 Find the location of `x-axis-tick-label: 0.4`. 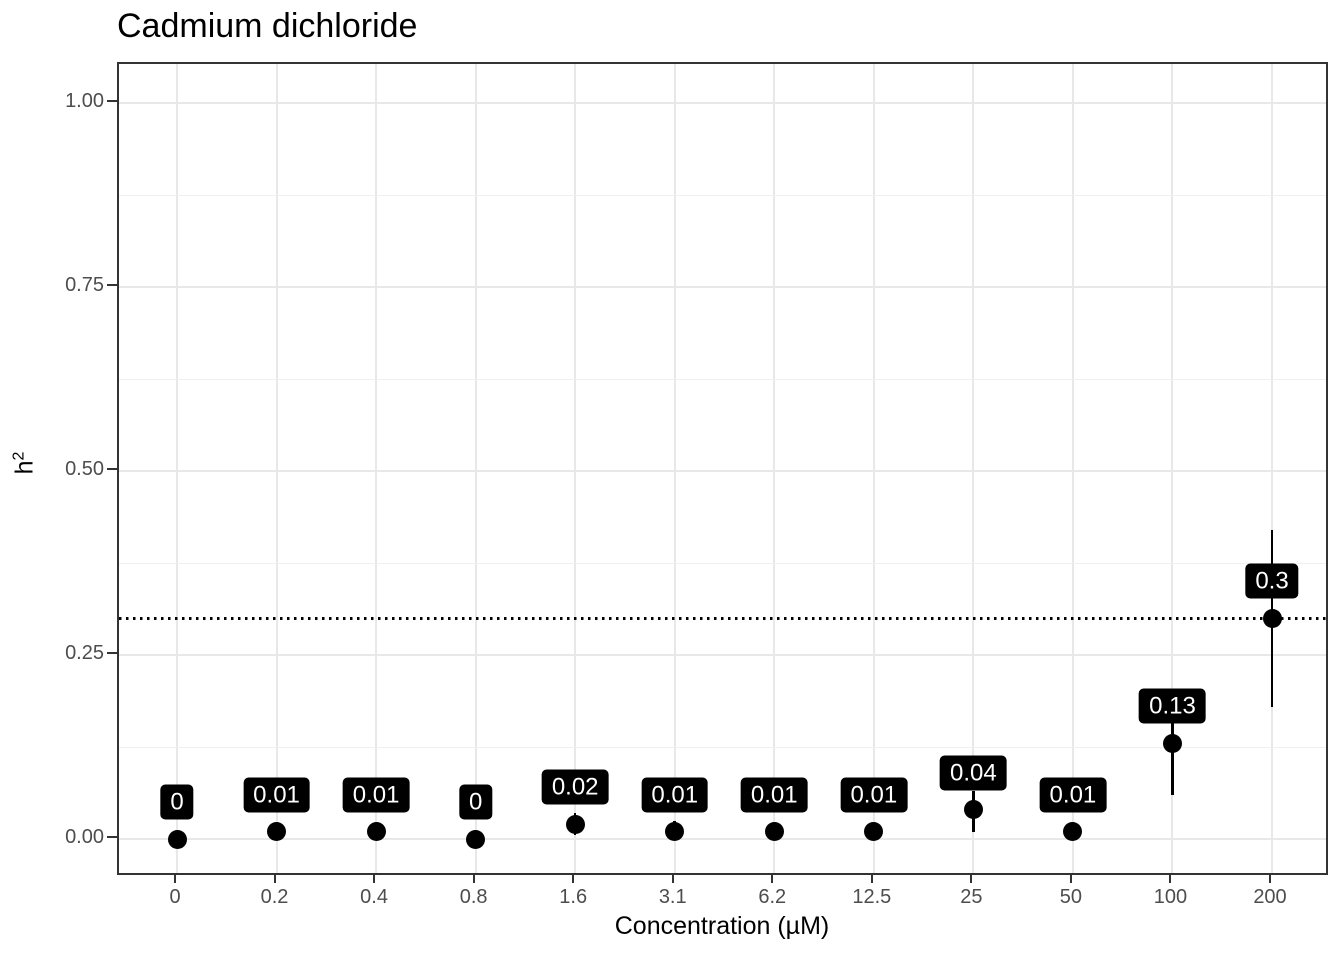

x-axis-tick-label: 0.4 is located at coordinates (374, 897).